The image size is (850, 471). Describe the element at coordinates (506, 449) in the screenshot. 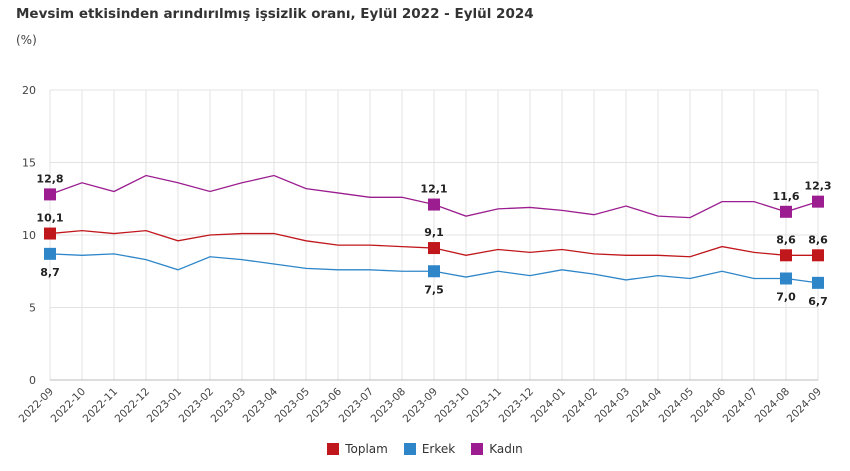

I see `legend-label: Kadın` at that location.